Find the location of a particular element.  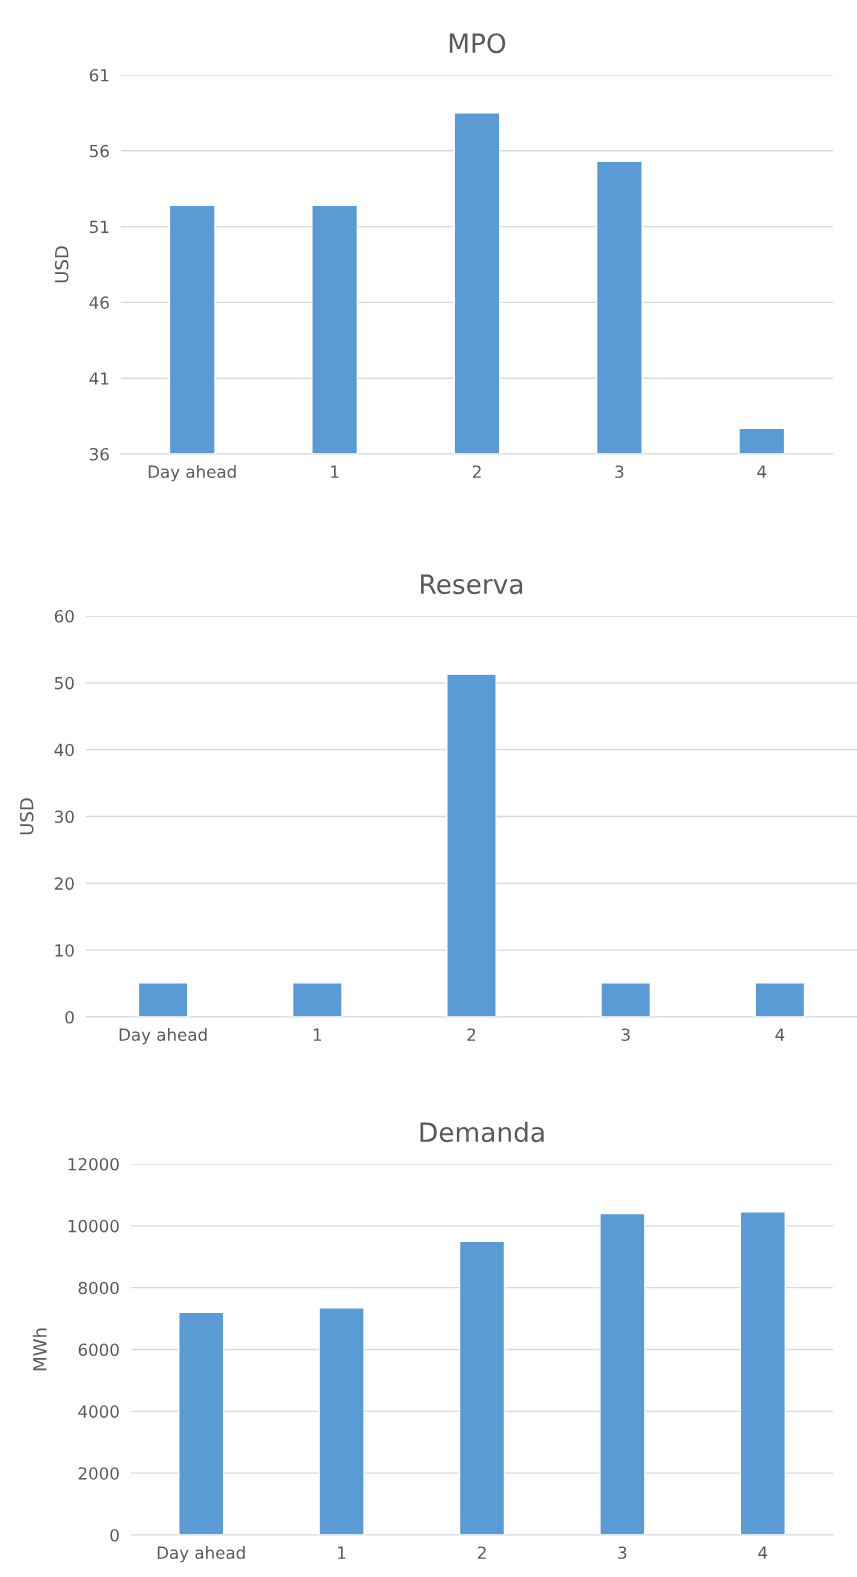

chart-title: Demanda is located at coordinates (482, 1132).